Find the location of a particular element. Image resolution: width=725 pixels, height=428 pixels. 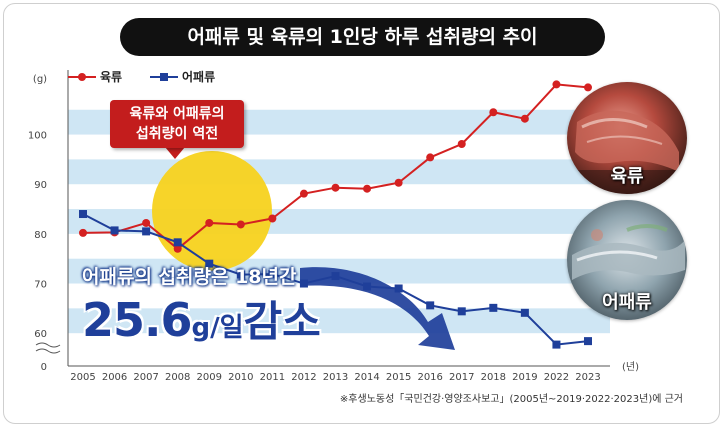

meat-image is located at coordinates (627, 138).